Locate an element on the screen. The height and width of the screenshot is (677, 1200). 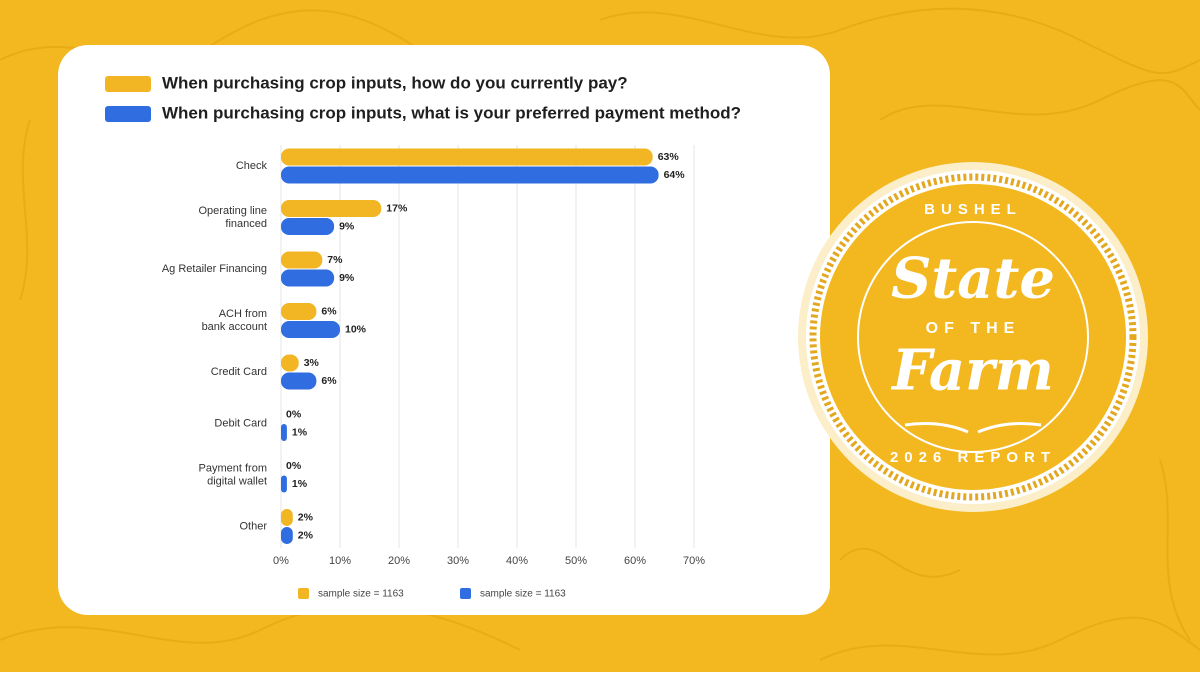
badge-face is located at coordinates (973, 337).